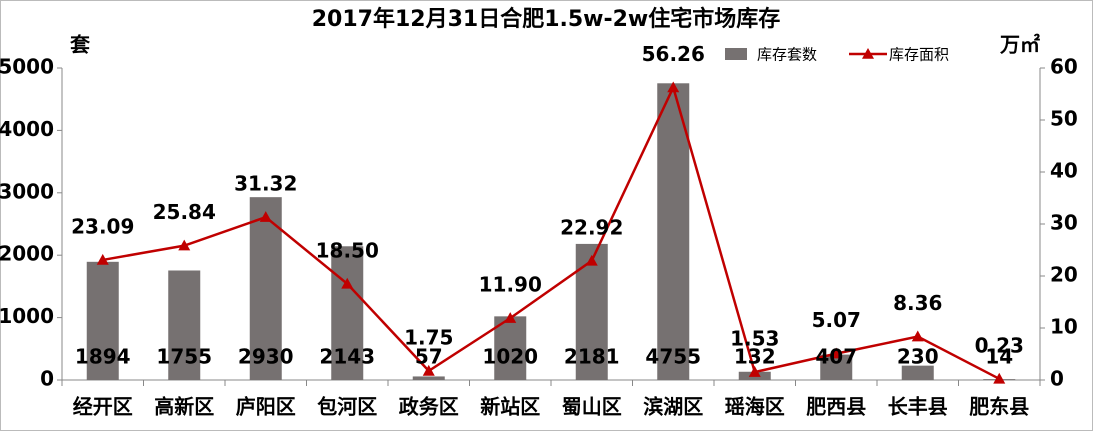  Describe the element at coordinates (673, 54) in the screenshot. I see `line-label: 56.26` at that location.